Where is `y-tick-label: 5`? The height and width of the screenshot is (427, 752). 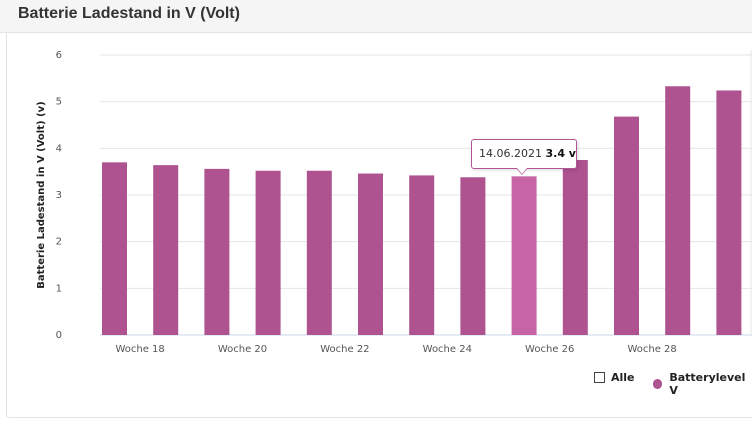
y-tick-label: 5 is located at coordinates (59, 102).